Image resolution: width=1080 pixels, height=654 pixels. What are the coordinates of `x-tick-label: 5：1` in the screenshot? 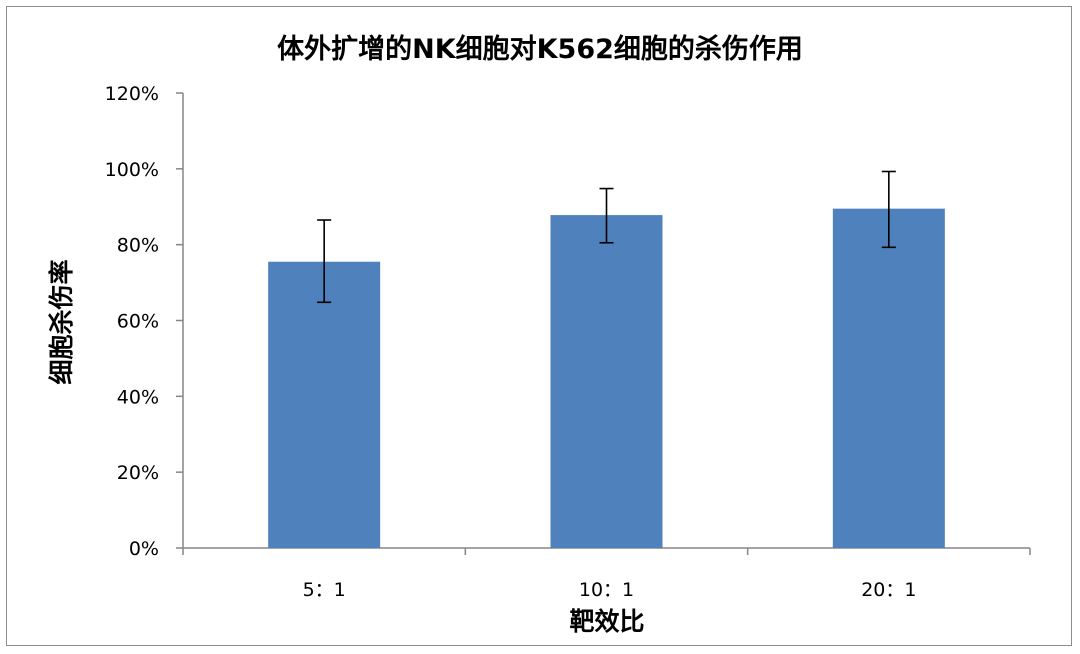 It's located at (324, 590).